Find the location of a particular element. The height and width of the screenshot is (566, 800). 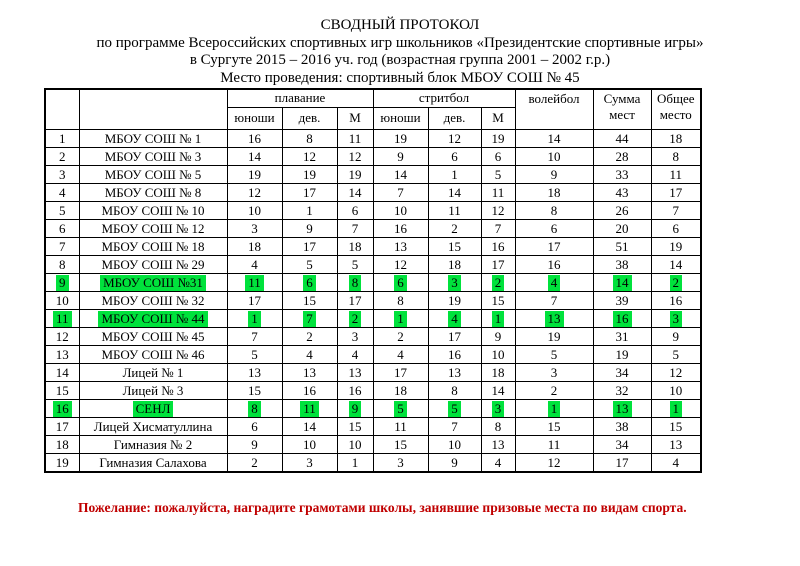

highlight-mark: 11 is located at coordinates (254, 282).